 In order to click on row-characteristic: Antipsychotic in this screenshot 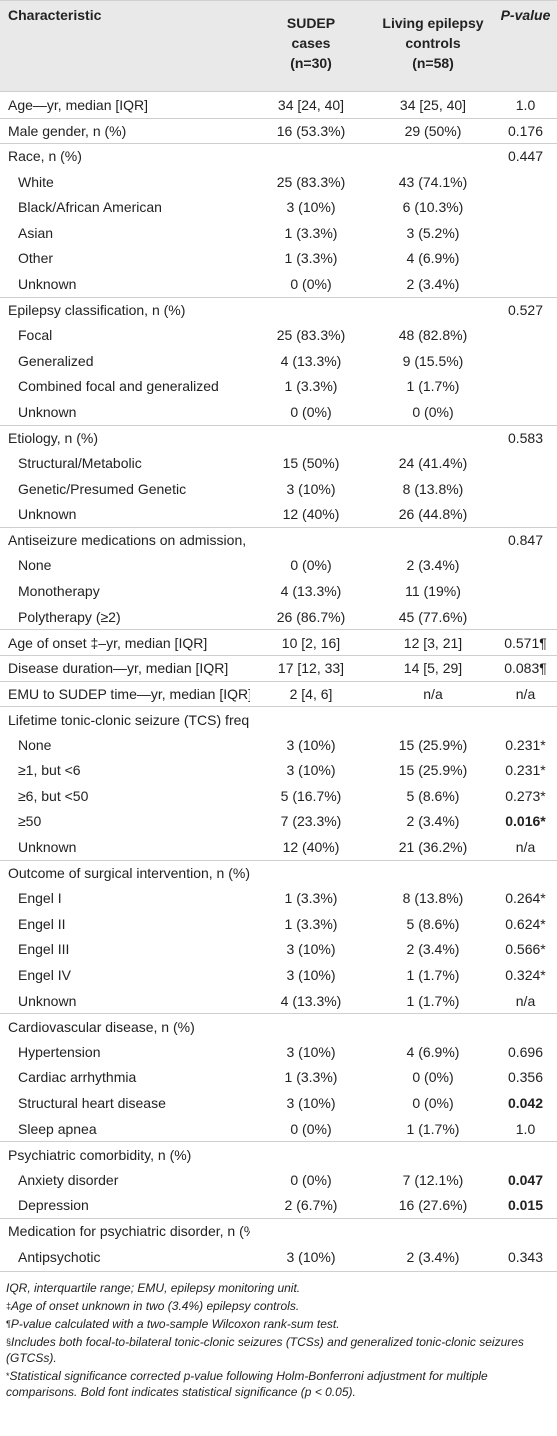, I will do `click(59, 1256)`.